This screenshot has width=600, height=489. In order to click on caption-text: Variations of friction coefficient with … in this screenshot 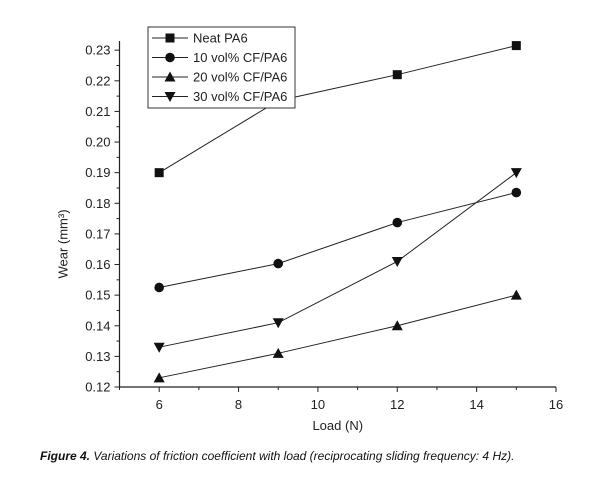, I will do `click(302, 456)`.